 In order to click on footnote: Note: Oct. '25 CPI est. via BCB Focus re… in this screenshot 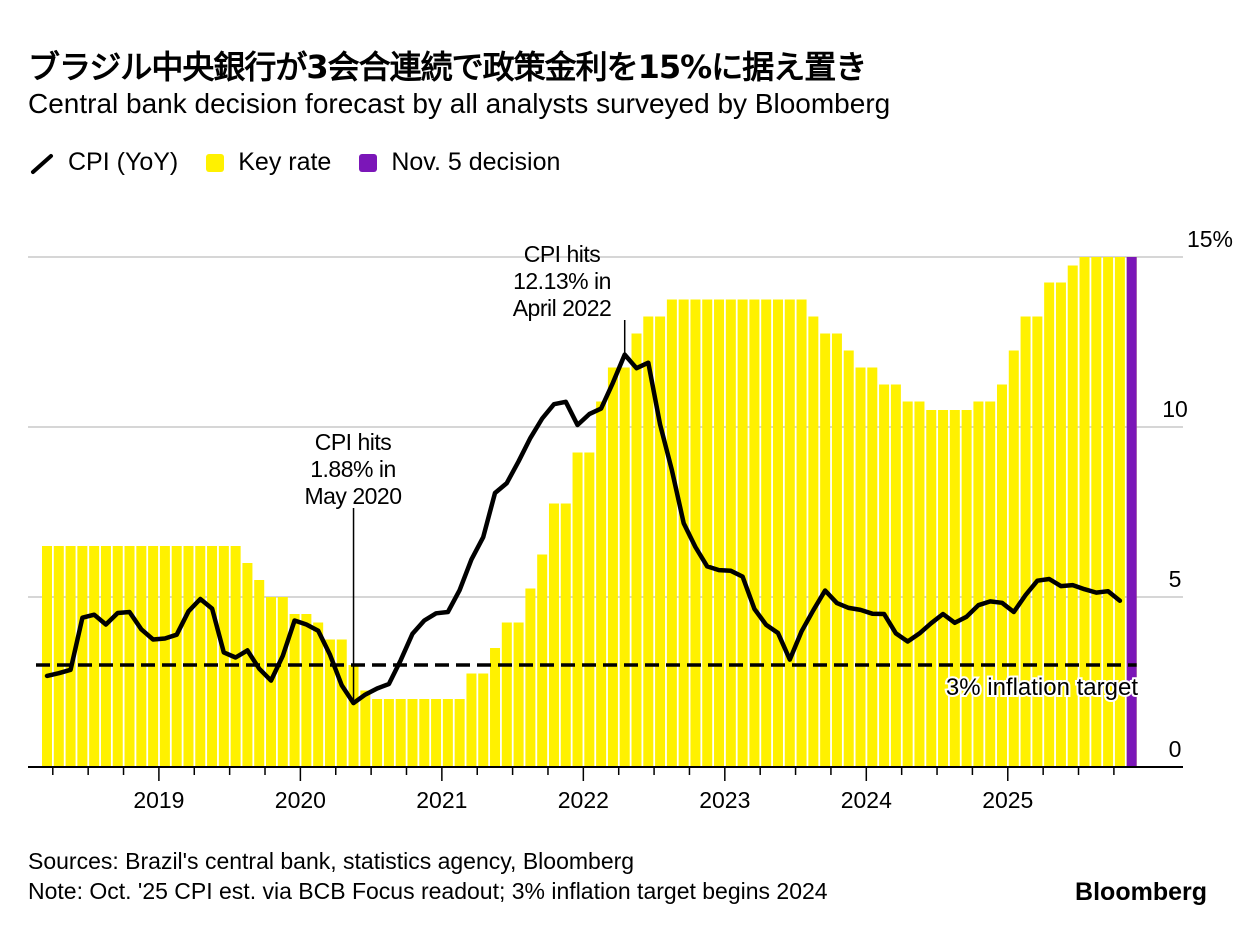, I will do `click(428, 891)`.